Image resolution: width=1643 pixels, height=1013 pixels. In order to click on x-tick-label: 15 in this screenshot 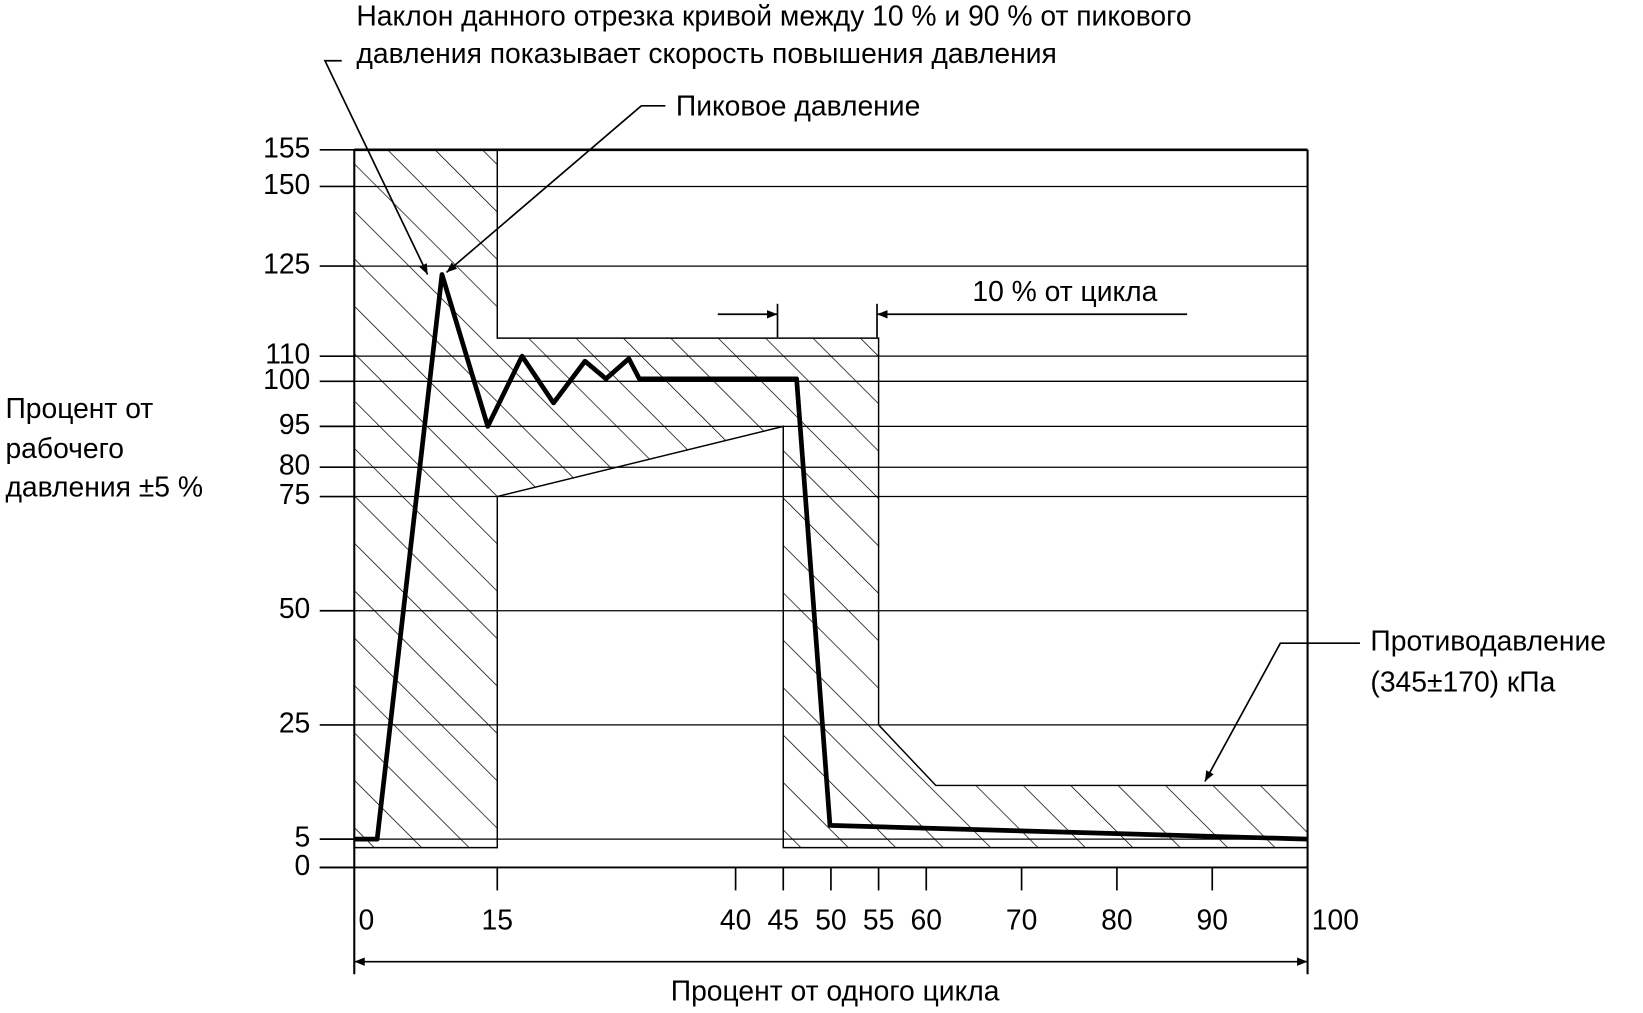, I will do `click(497, 919)`.